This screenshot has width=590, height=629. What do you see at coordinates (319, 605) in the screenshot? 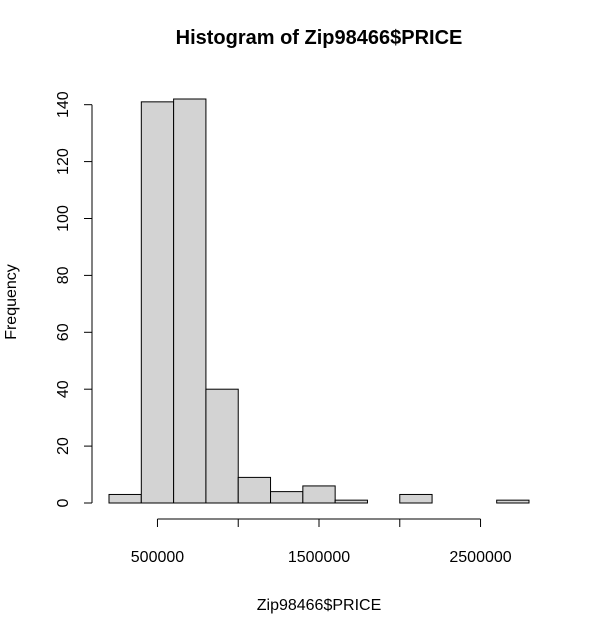
I see `x-axis-label: Zip98466$PRICE` at bounding box center [319, 605].